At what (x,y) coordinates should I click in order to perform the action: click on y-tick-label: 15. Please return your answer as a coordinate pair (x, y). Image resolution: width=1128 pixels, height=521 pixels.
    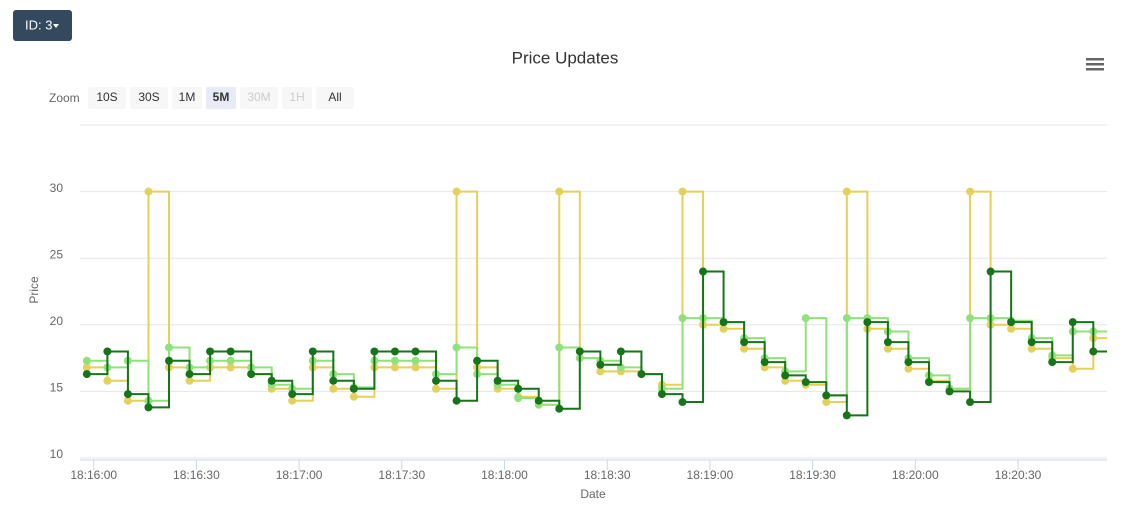
    Looking at the image, I should click on (57, 388).